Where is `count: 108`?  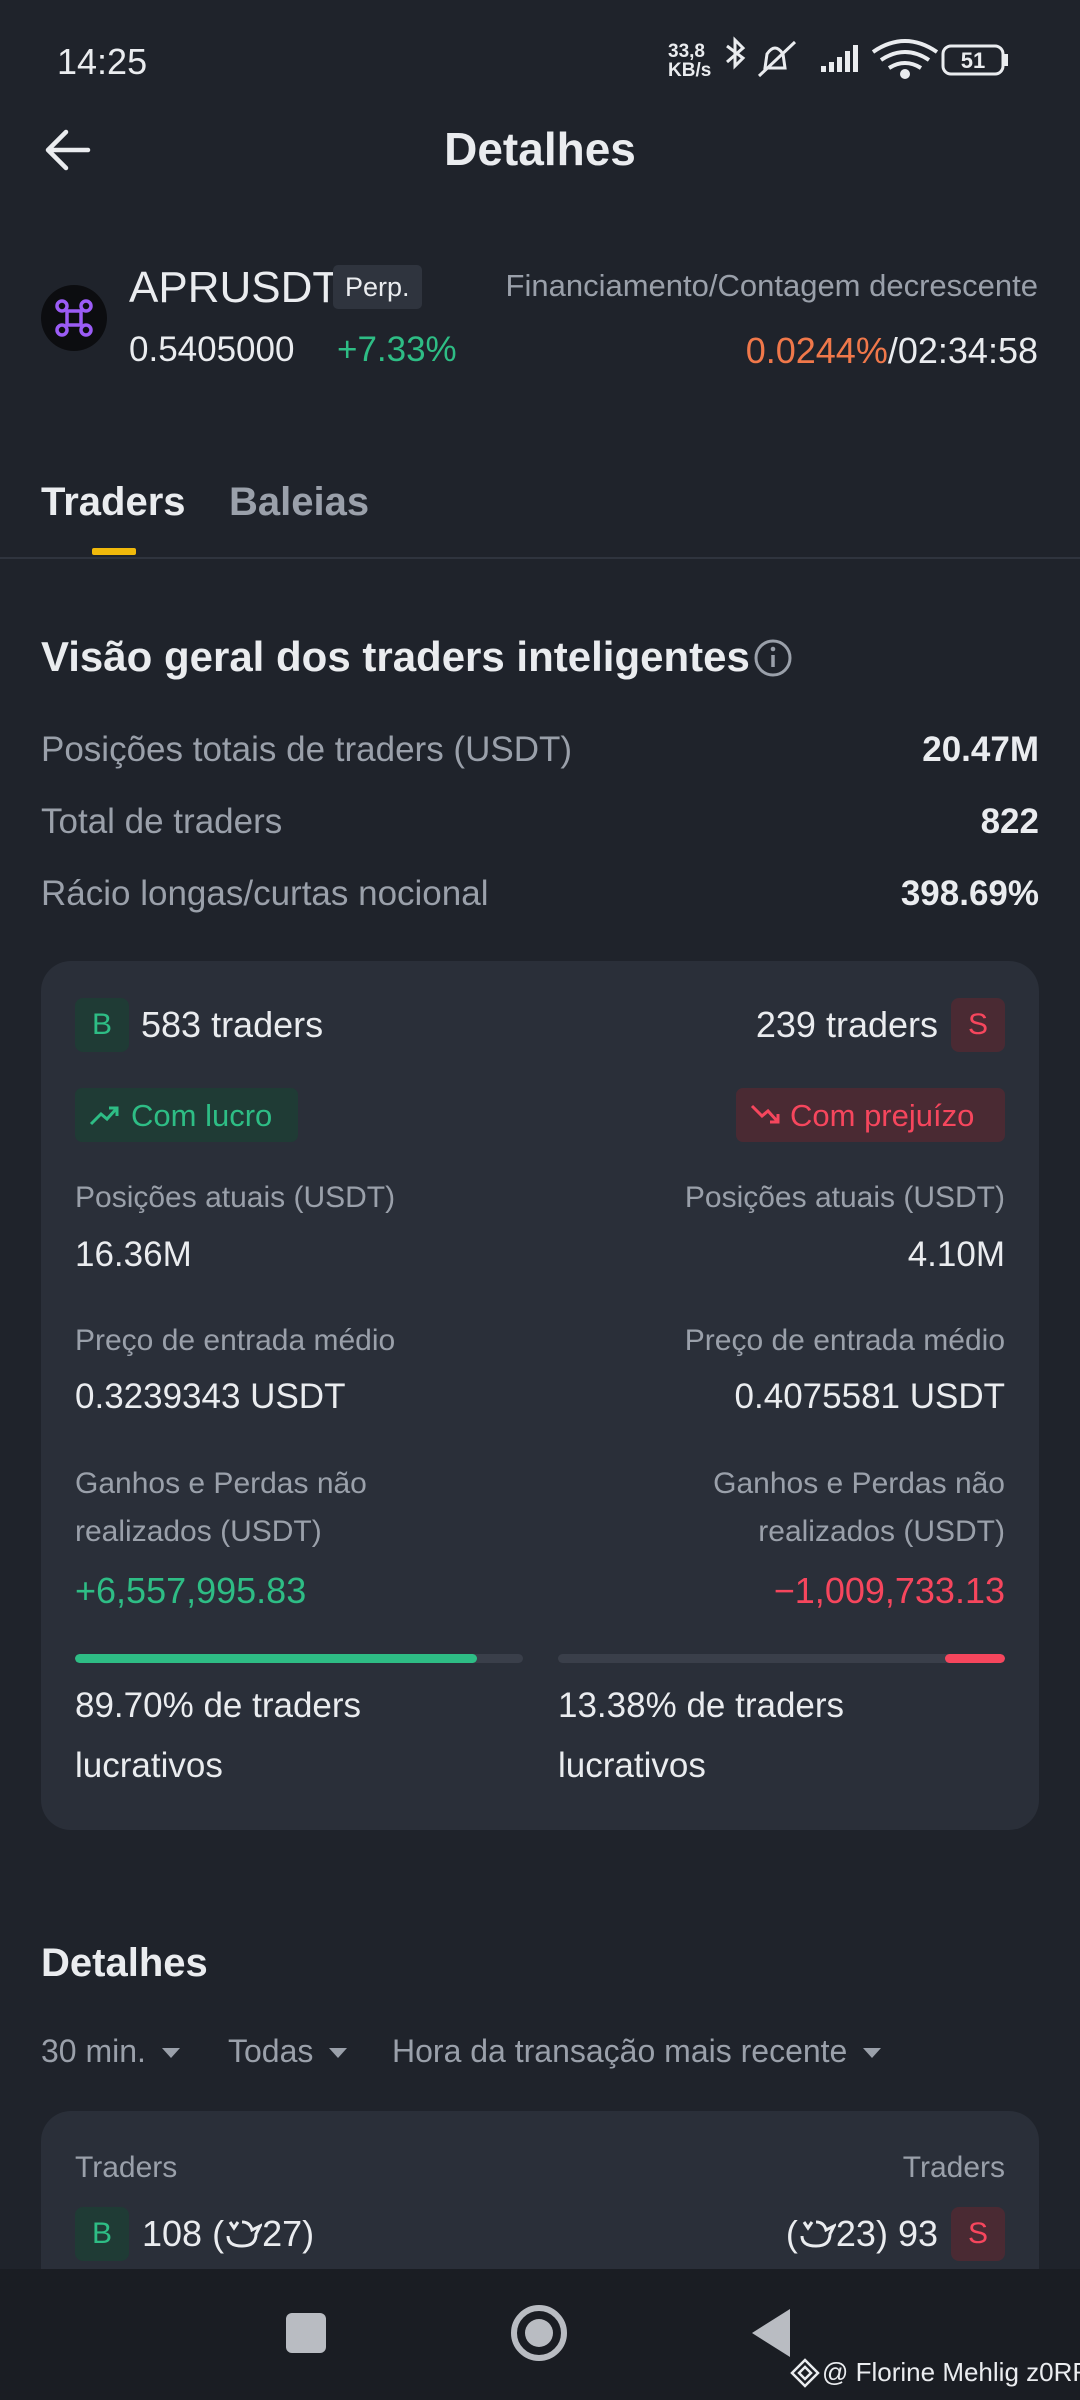
count: 108 is located at coordinates (172, 2233).